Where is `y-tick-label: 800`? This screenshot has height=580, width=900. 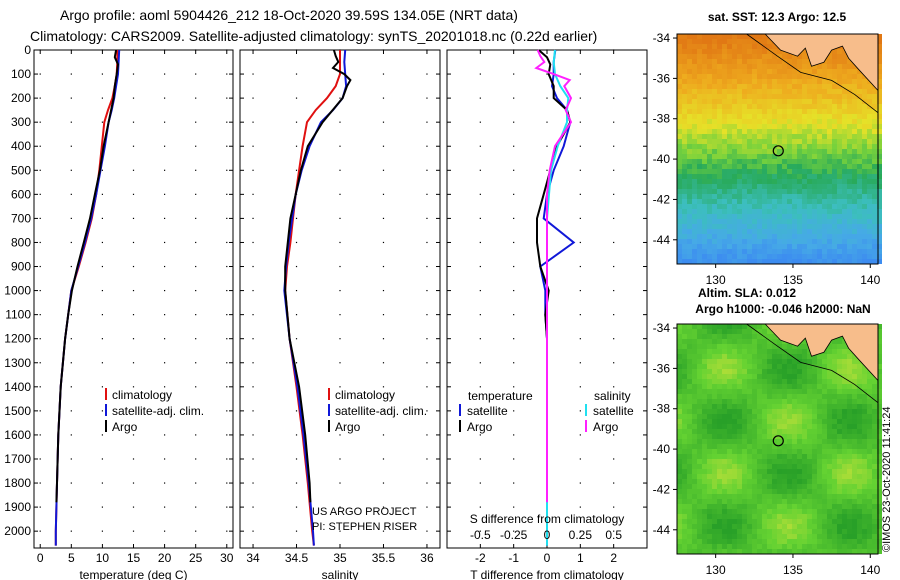 y-tick-label: 800 is located at coordinates (21, 242).